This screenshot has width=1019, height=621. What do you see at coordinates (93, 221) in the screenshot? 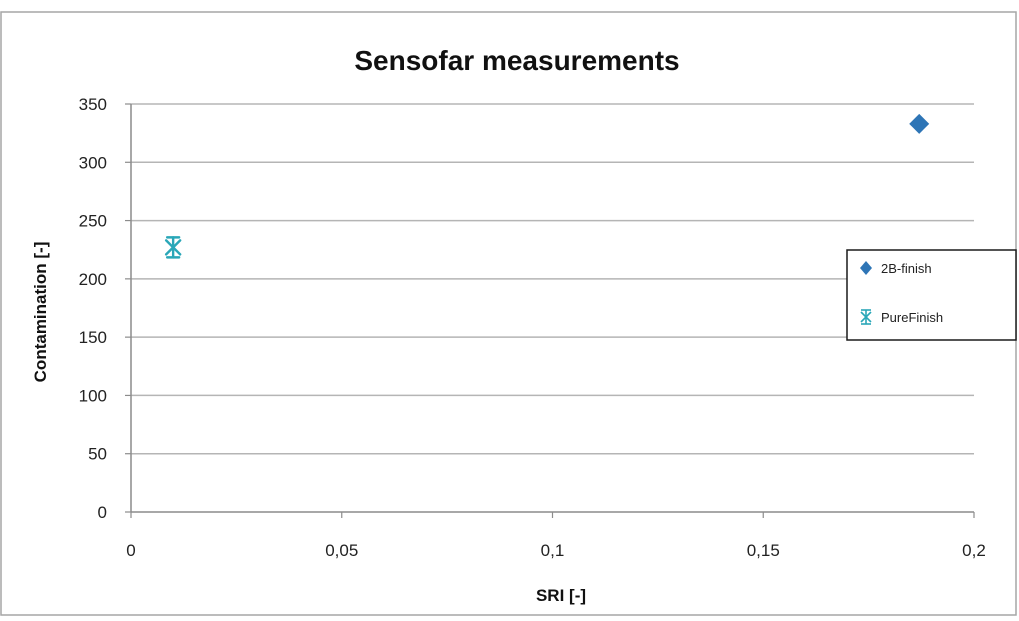
I see `y-tick-label: 250` at bounding box center [93, 221].